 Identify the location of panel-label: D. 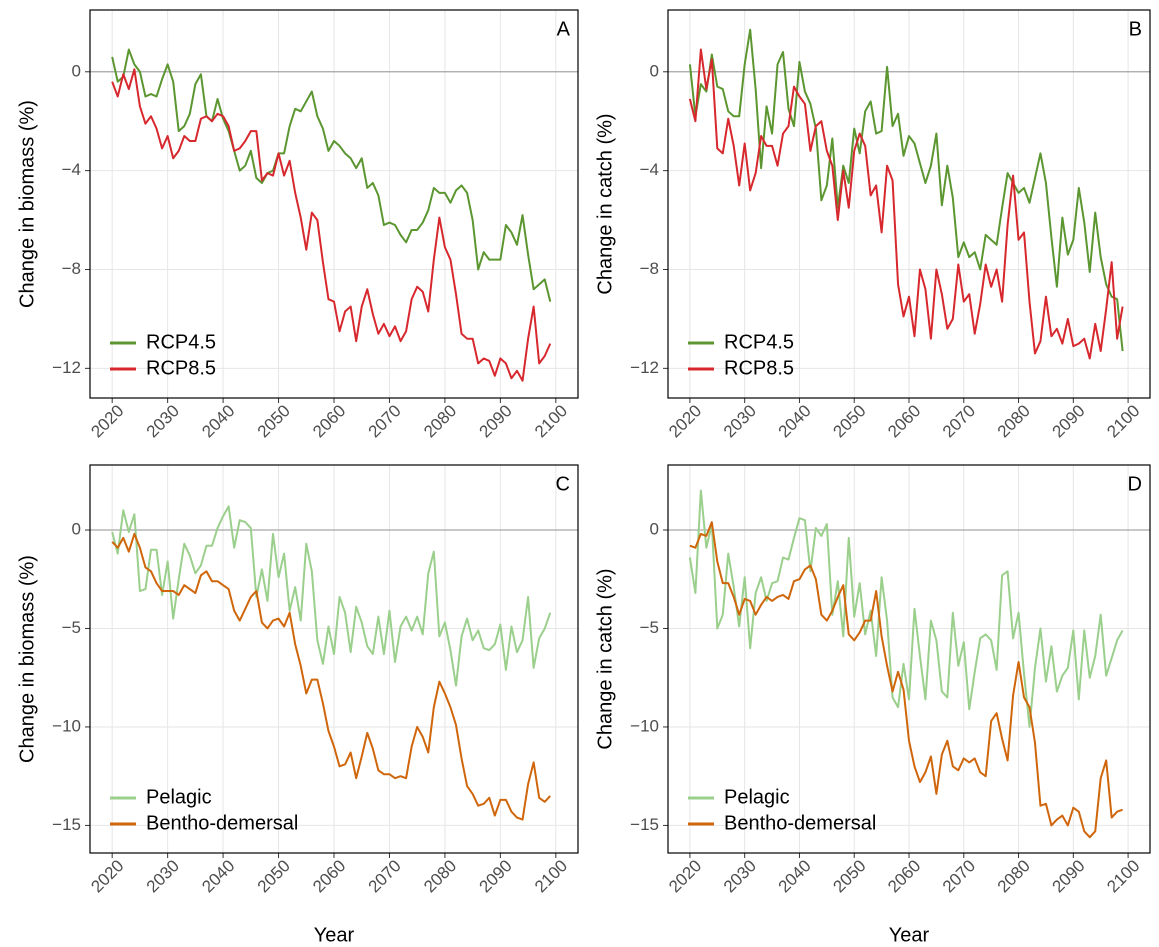
(1135, 484).